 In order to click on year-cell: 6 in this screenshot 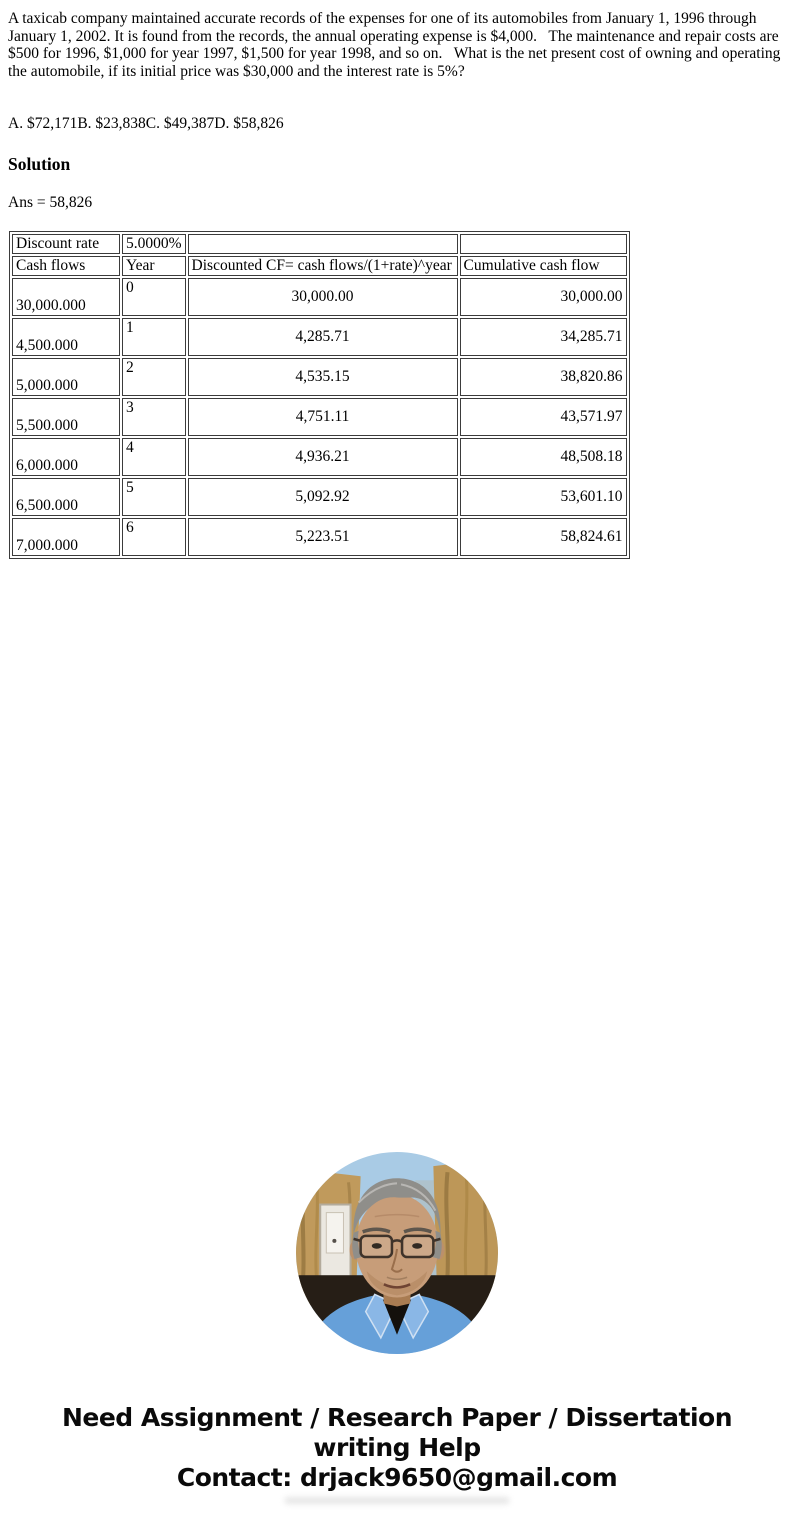, I will do `click(154, 537)`.